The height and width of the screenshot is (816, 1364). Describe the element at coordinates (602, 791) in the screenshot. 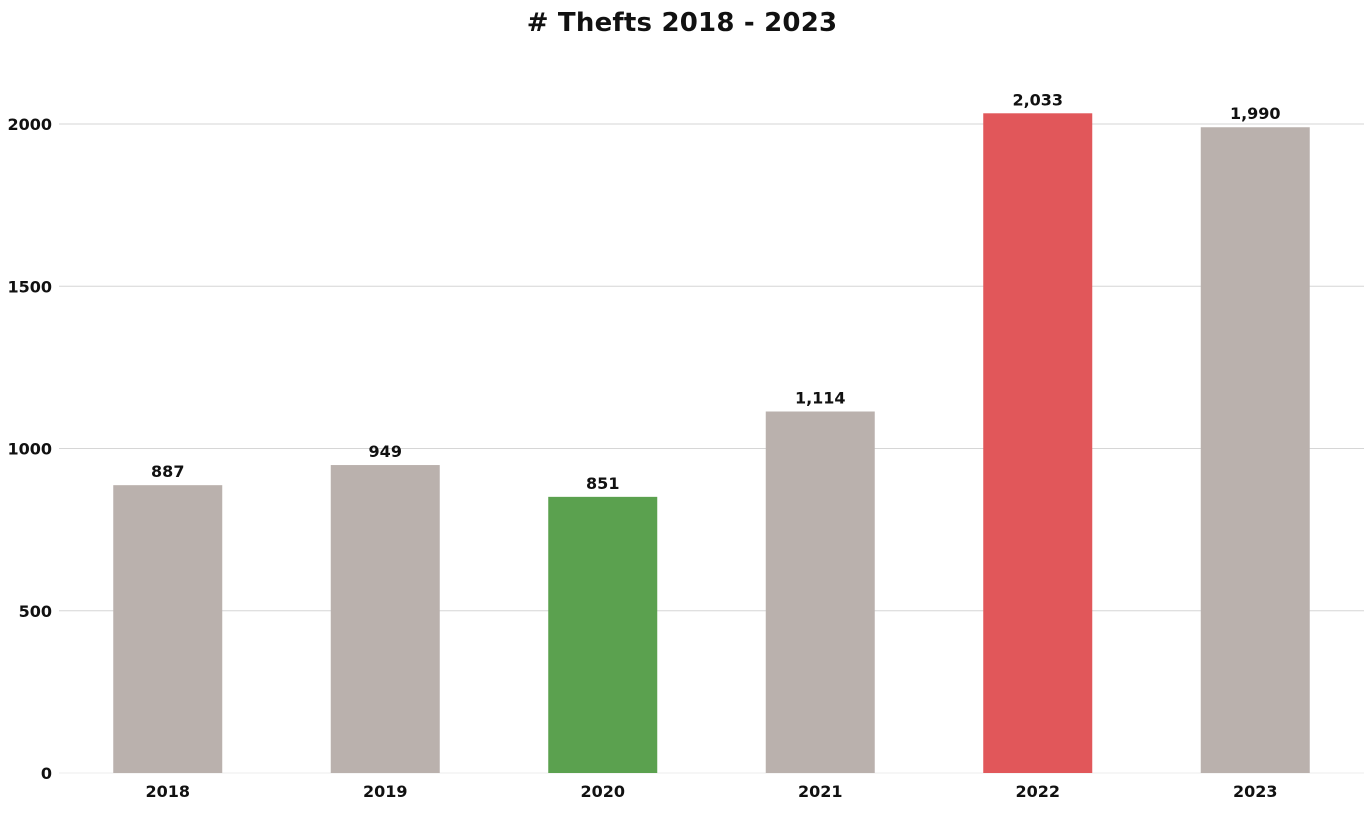

I see `x-tick-label: 2020` at that location.